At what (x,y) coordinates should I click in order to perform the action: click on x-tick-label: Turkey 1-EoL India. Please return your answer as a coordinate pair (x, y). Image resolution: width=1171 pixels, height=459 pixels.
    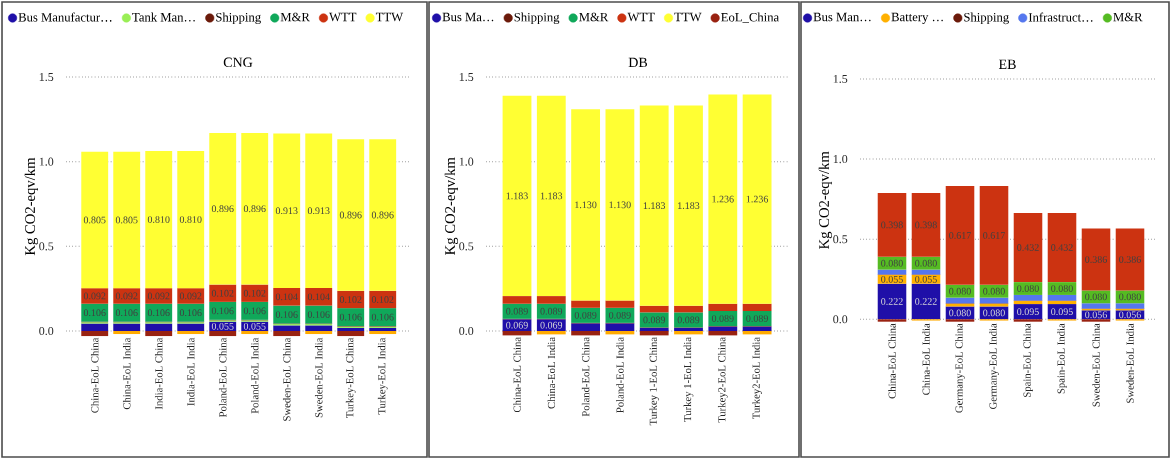
    Looking at the image, I should click on (688, 379).